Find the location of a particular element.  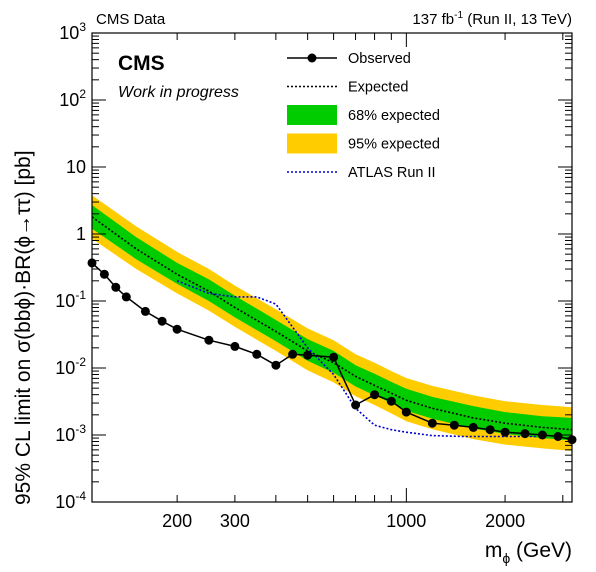

y-tick-label: 10³ is located at coordinates (72, 31).